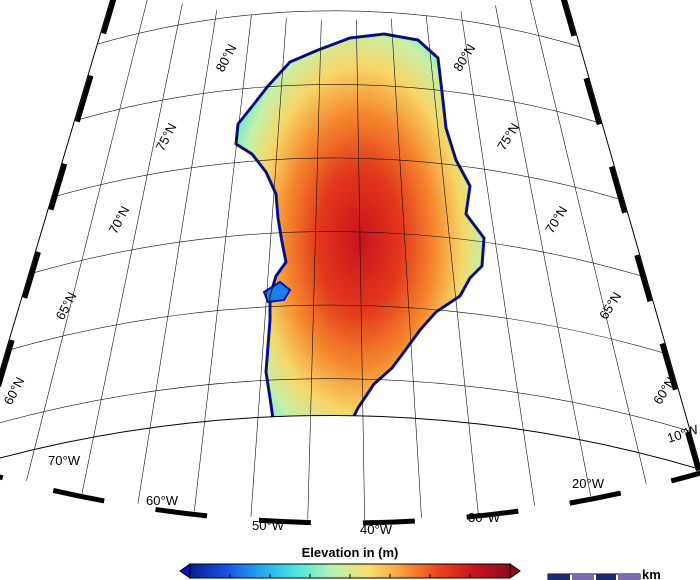  What do you see at coordinates (604, 573) in the screenshot?
I see `scale-bar: km` at bounding box center [604, 573].